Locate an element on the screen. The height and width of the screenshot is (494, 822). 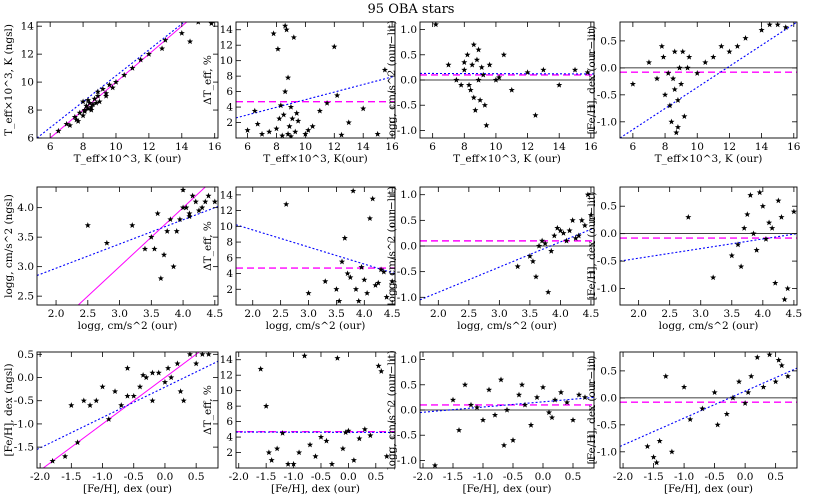
y-tick-label: 0.0 is located at coordinates (608, 234).